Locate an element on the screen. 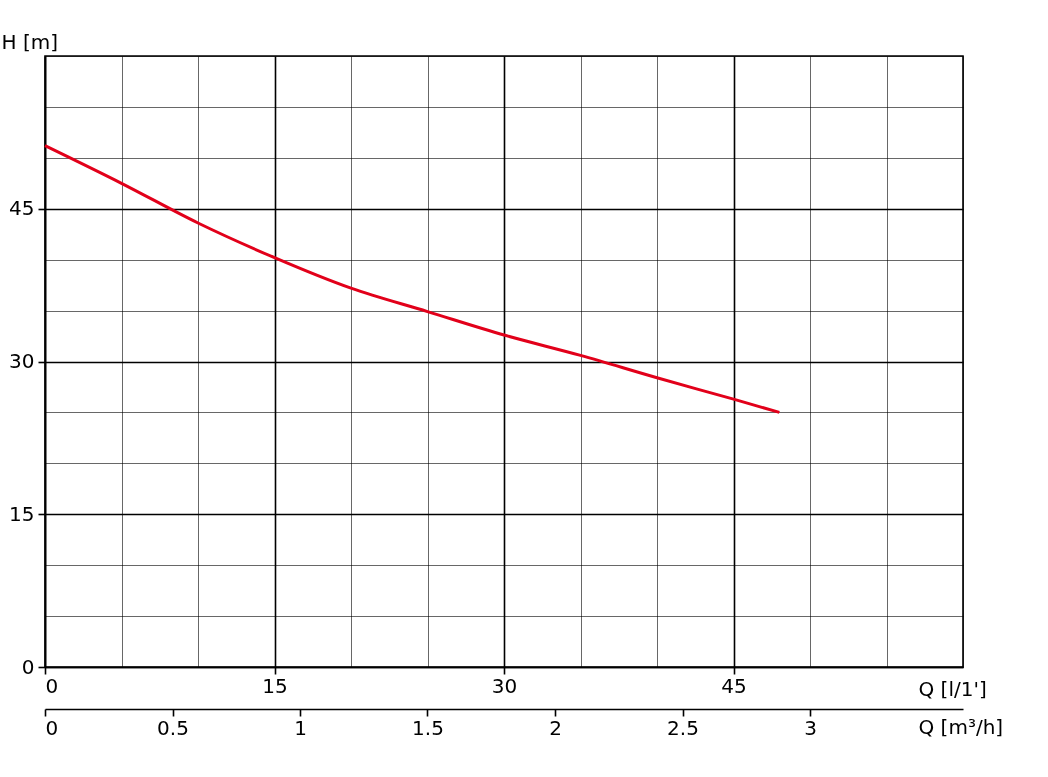  y-tick-label: 45 is located at coordinates (22, 208).